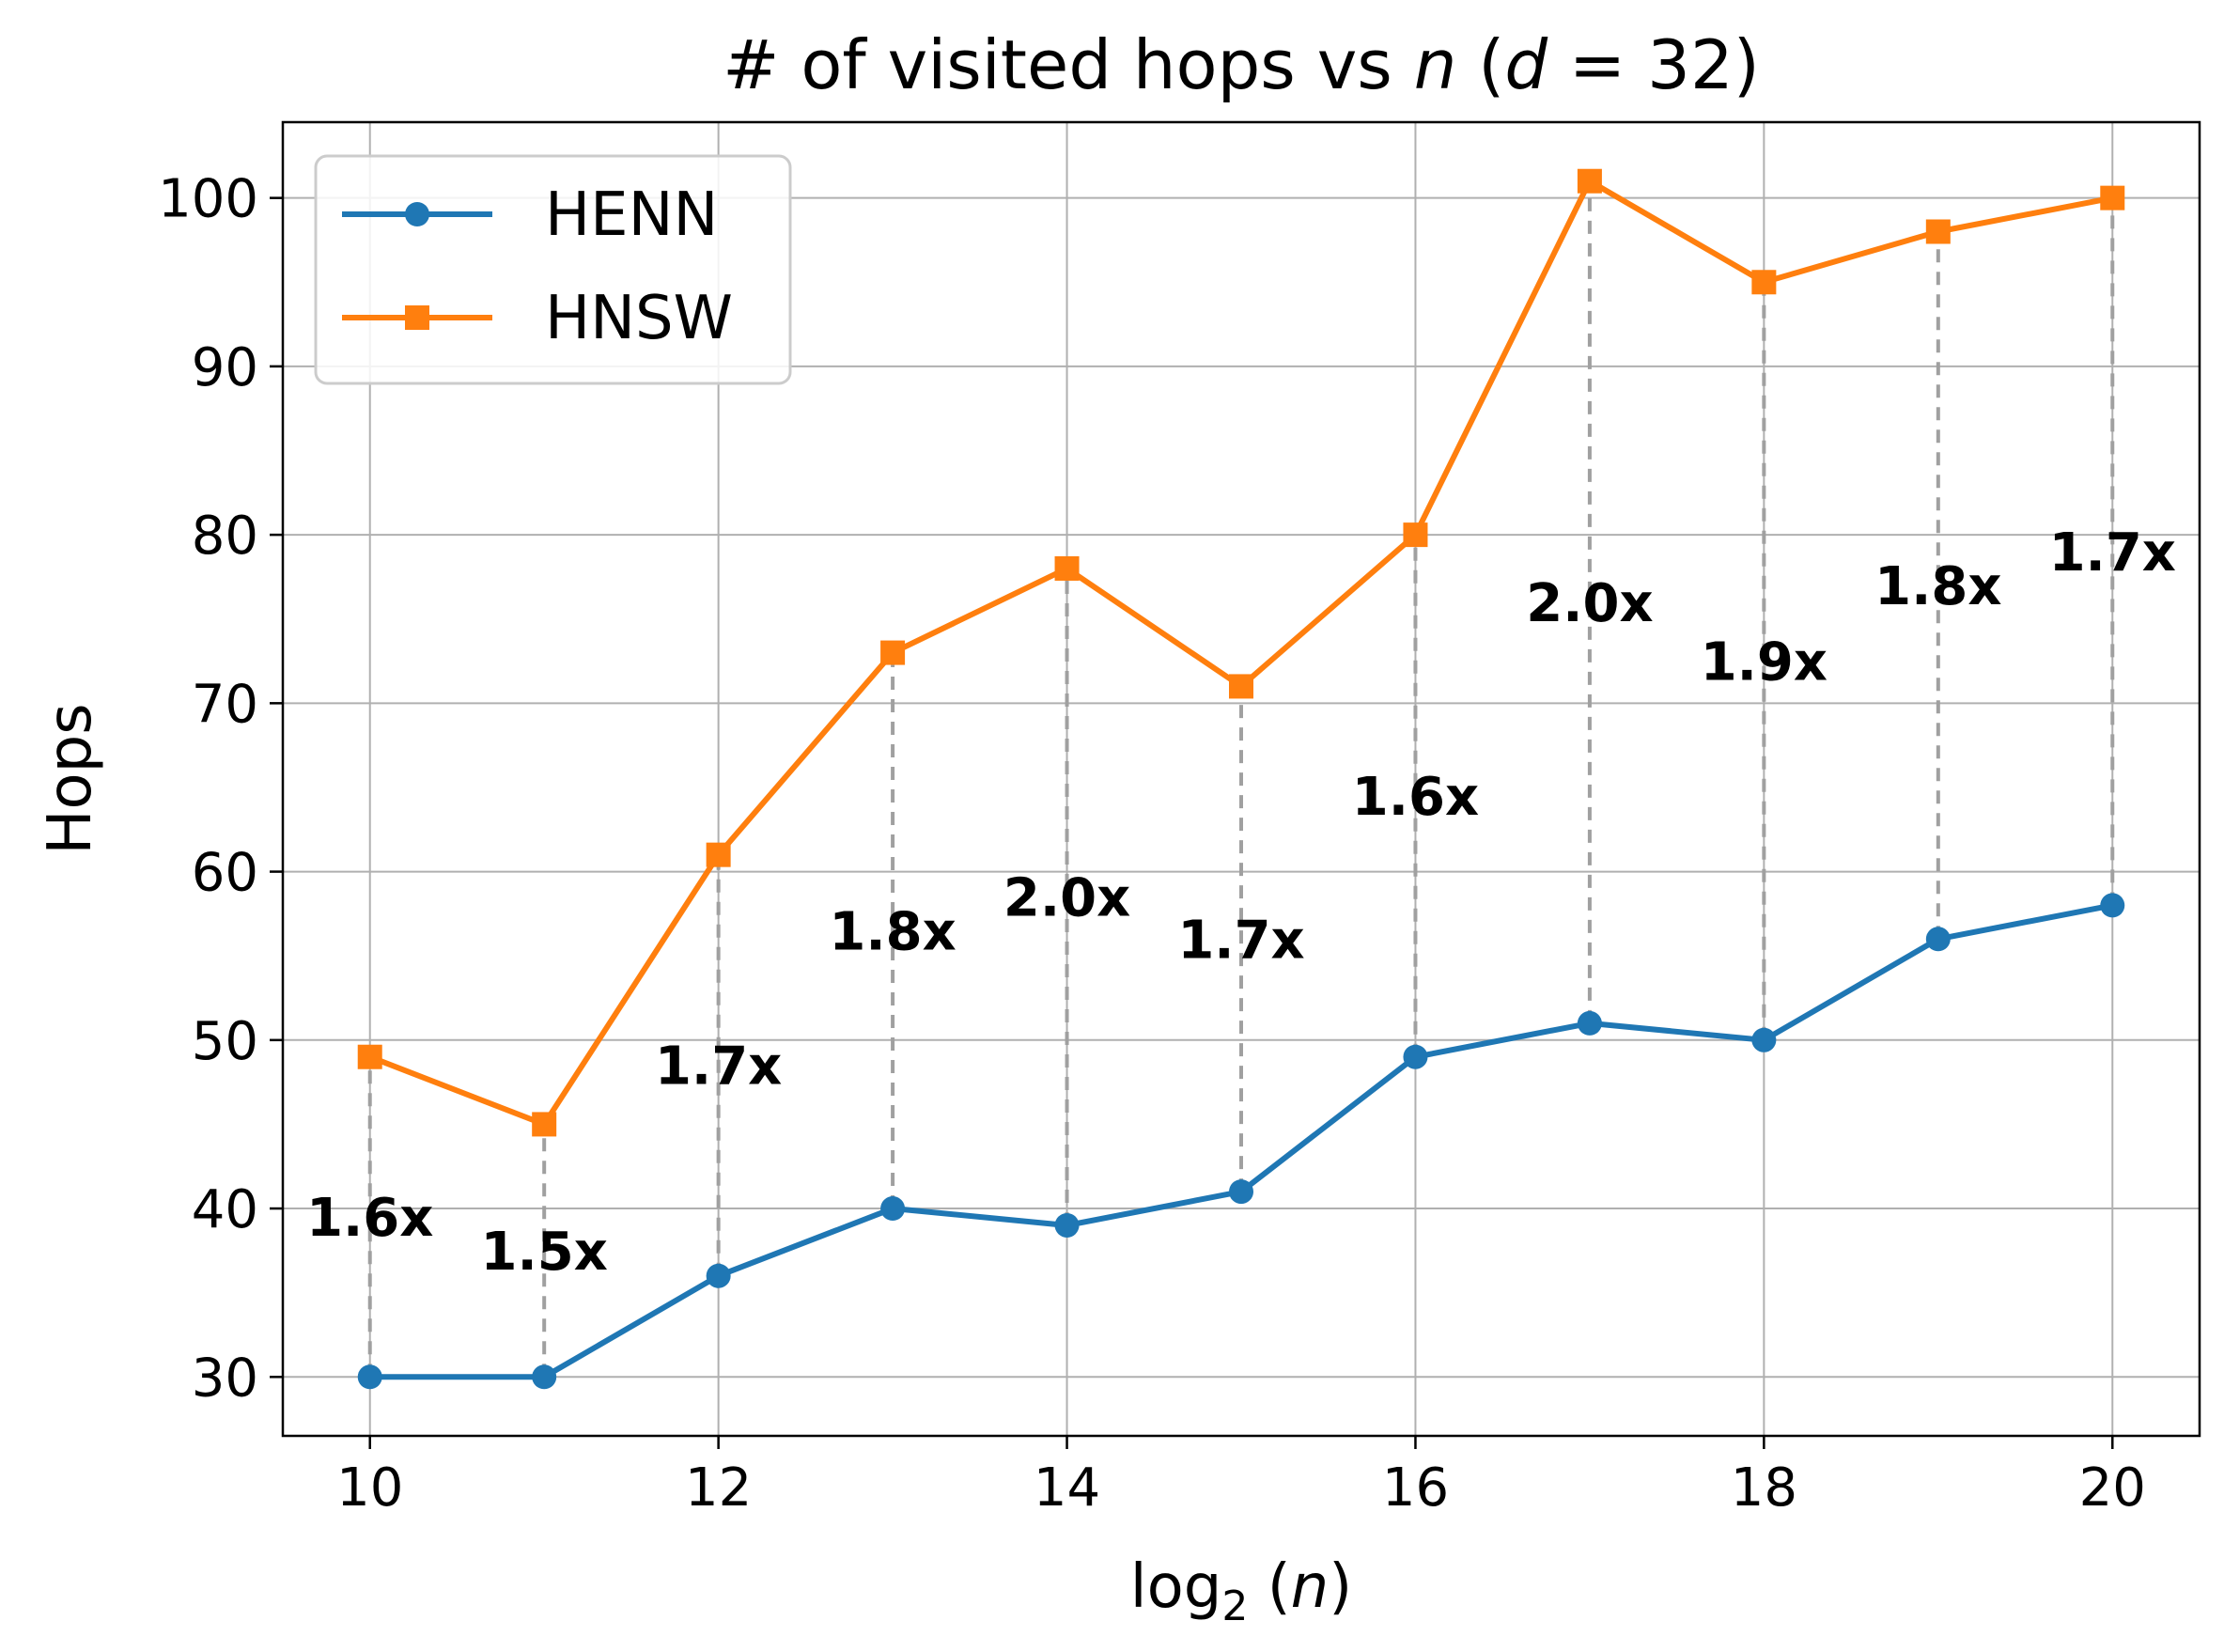  Describe the element at coordinates (639, 318) in the screenshot. I see `legend-hnsw-label: HNSW` at that location.